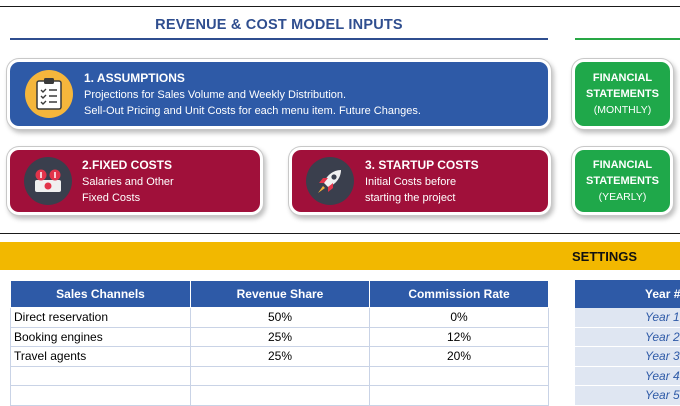  I want to click on fixed-costs-desc-1: Salaries and Other, so click(128, 182).